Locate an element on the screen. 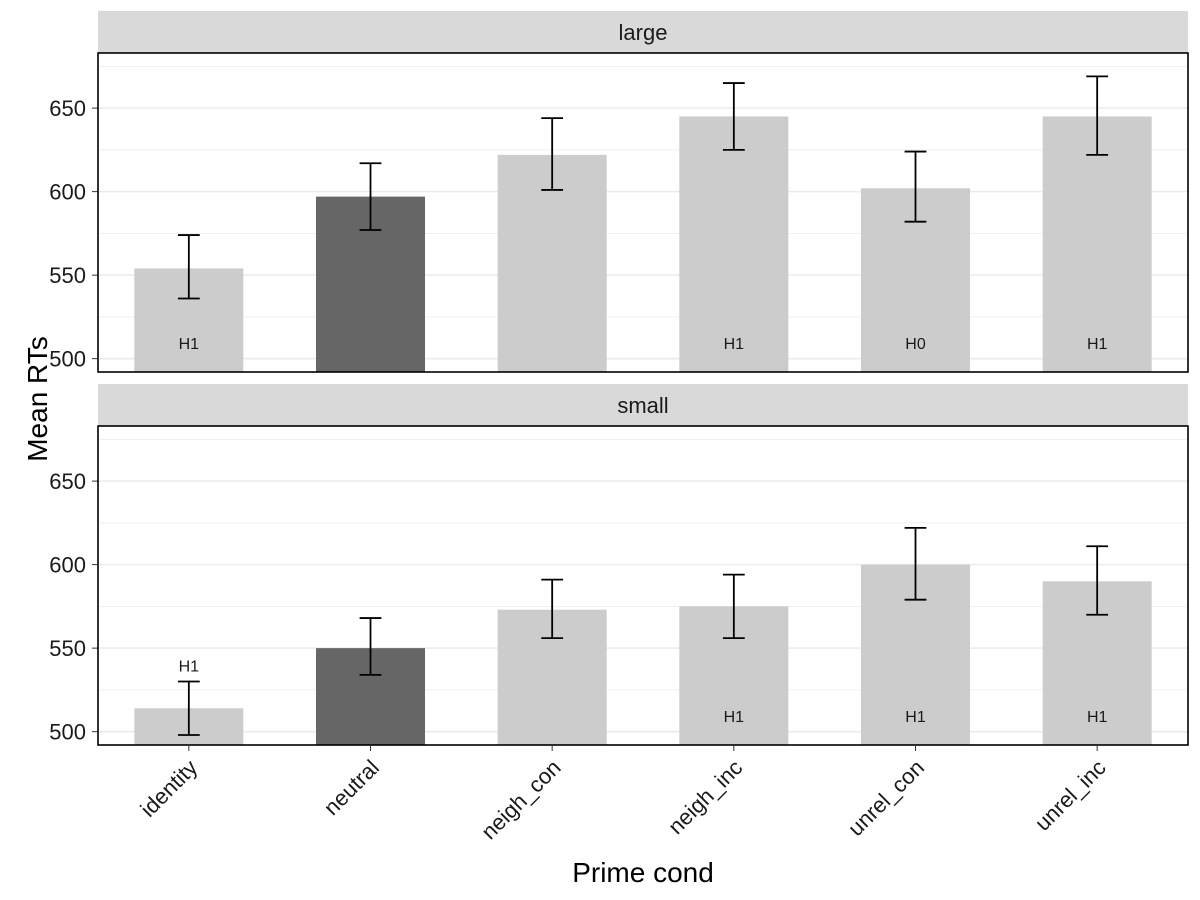  hypothesis-label: H0 is located at coordinates (915, 344).